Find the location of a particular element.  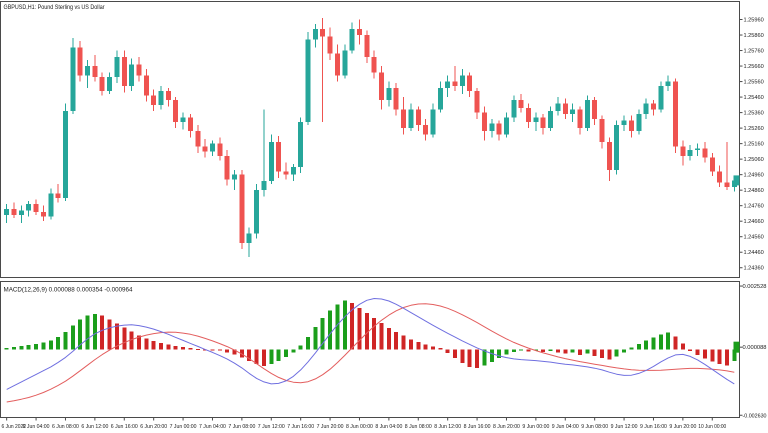

time-tick-label: 6 Jun 08:00 is located at coordinates (65, 427).